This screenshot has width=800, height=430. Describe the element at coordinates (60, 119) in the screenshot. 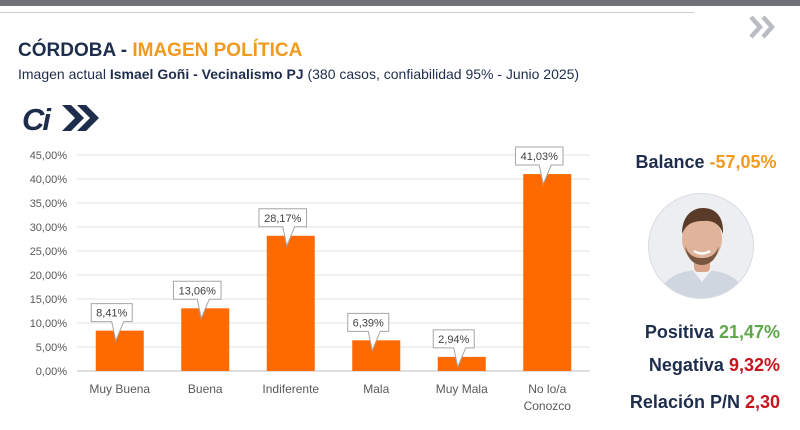

I see `ci-logo: Ci` at that location.